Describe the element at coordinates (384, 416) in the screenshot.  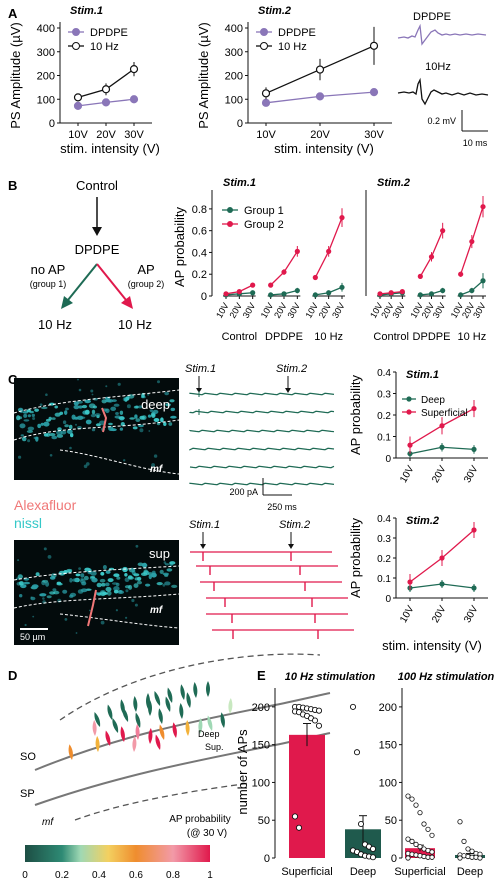
I see `c-ytick-label: 0.2` at that location.